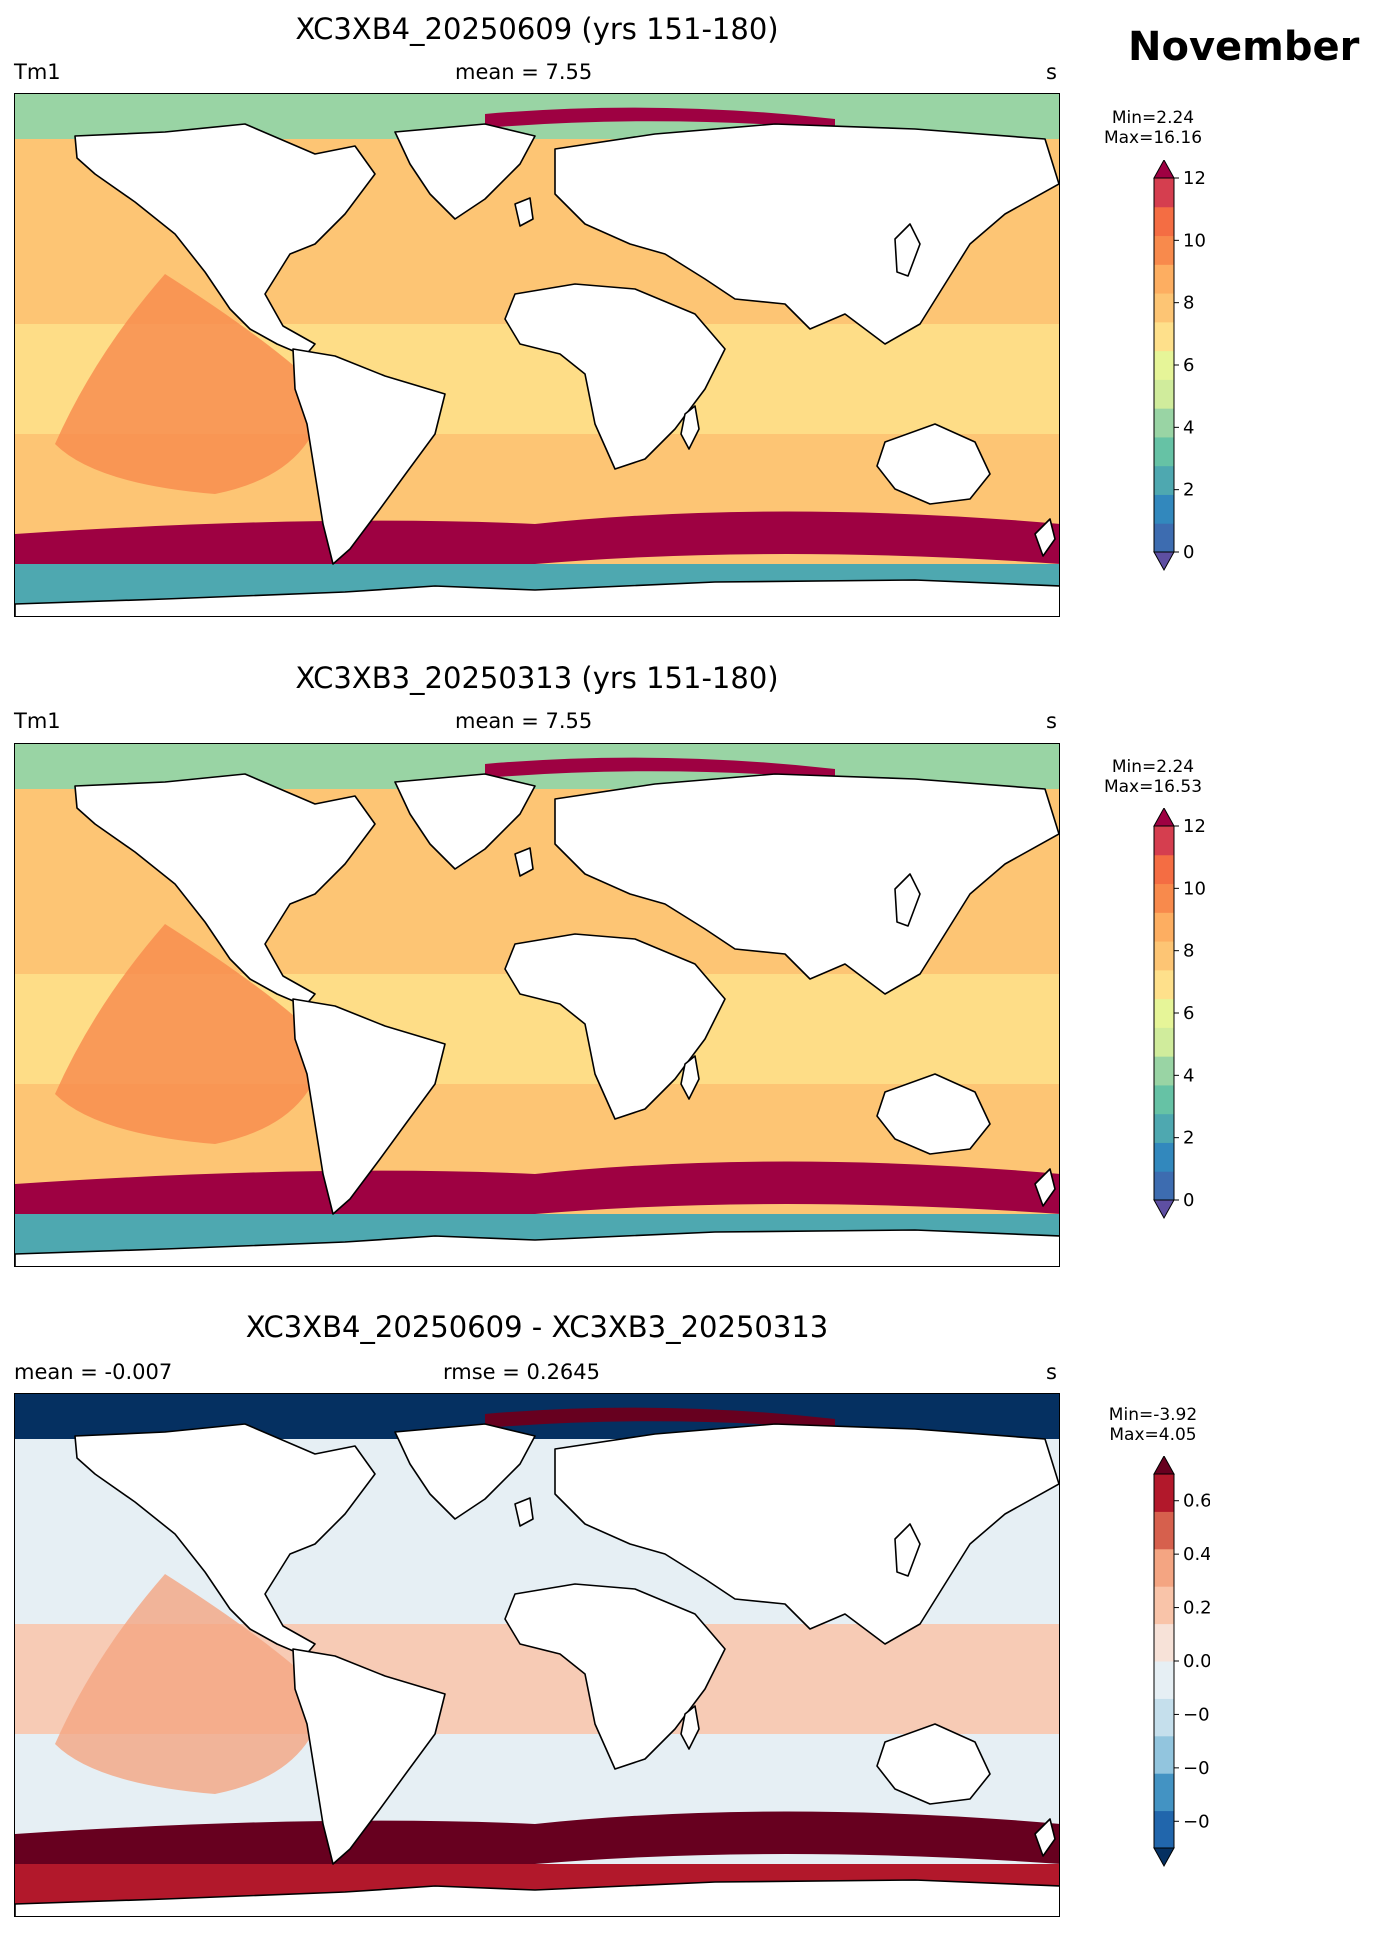 This screenshot has width=1388, height=1939. I want to click on panel-1-colorbar: 0 2 4 6 8 10 12, so click(1155, 381).